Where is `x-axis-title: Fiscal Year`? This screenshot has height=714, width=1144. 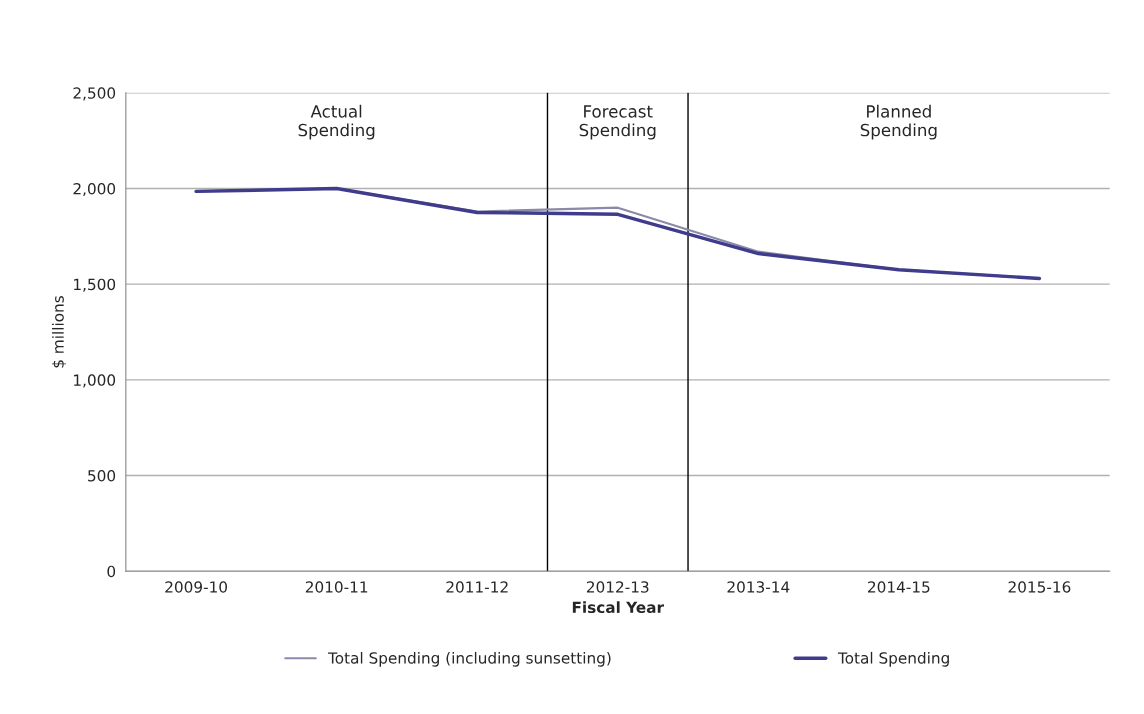
x-axis-title: Fiscal Year is located at coordinates (618, 607).